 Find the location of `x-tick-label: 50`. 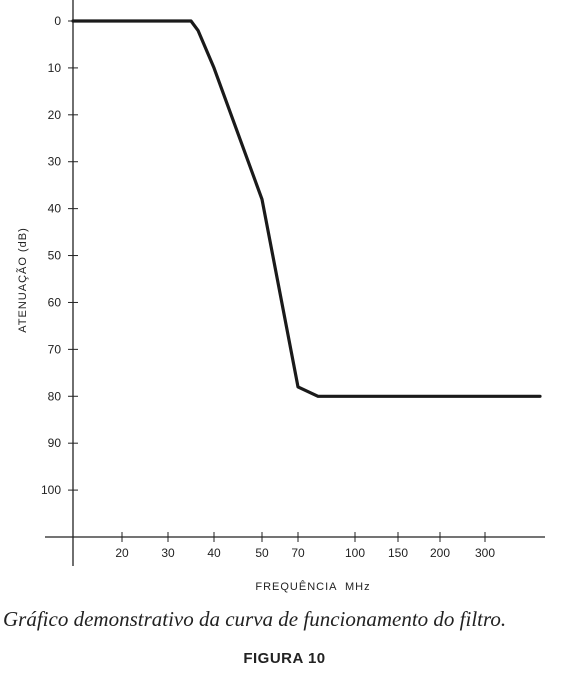

x-tick-label: 50 is located at coordinates (262, 553).